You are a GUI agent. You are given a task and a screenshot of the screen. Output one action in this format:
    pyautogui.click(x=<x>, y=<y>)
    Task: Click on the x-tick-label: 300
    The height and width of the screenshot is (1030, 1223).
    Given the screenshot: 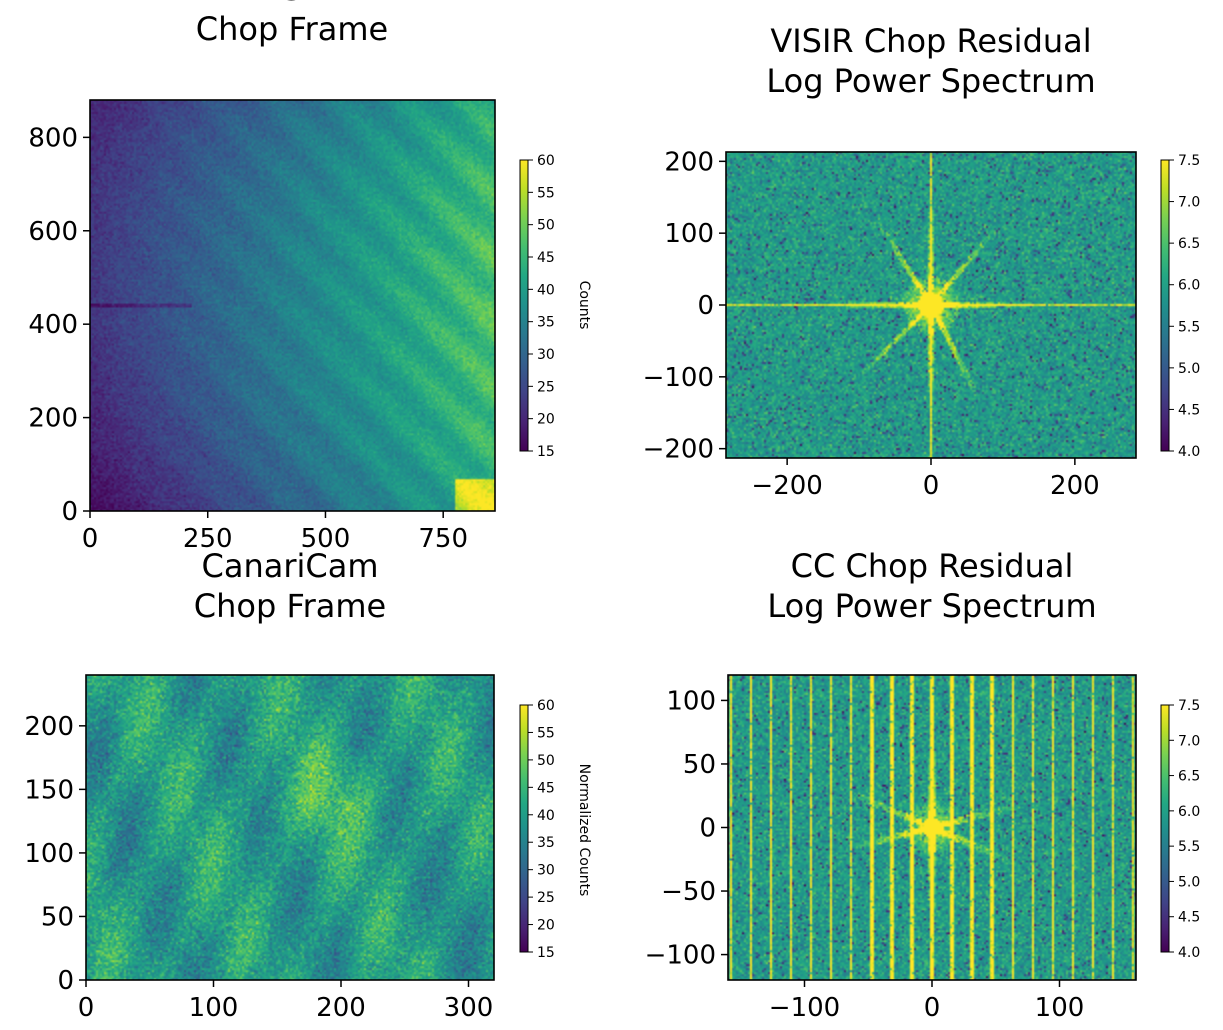 What is the action you would take?
    pyautogui.click(x=469, y=1008)
    